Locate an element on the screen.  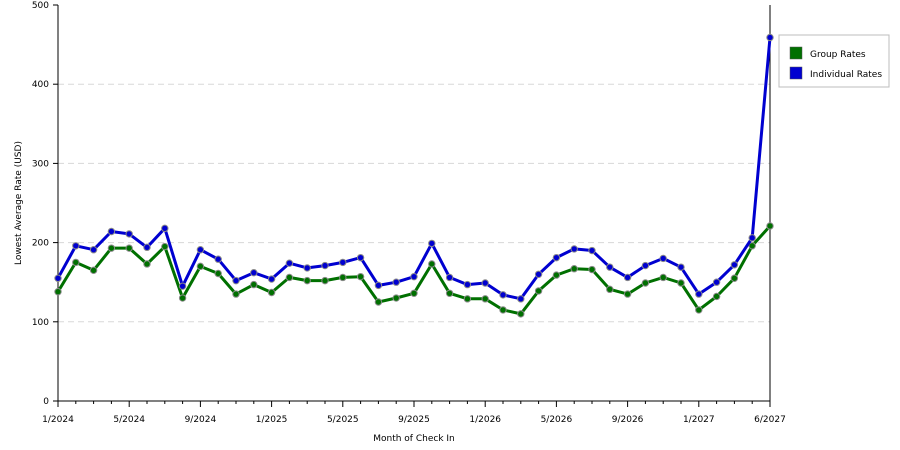
y-tick-label: 0 is located at coordinates (46, 402).